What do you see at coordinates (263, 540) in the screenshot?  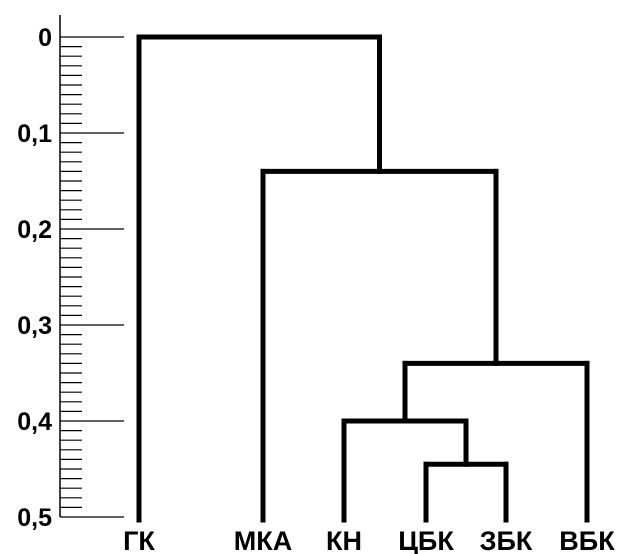 I see `leaf-label: МКА` at bounding box center [263, 540].